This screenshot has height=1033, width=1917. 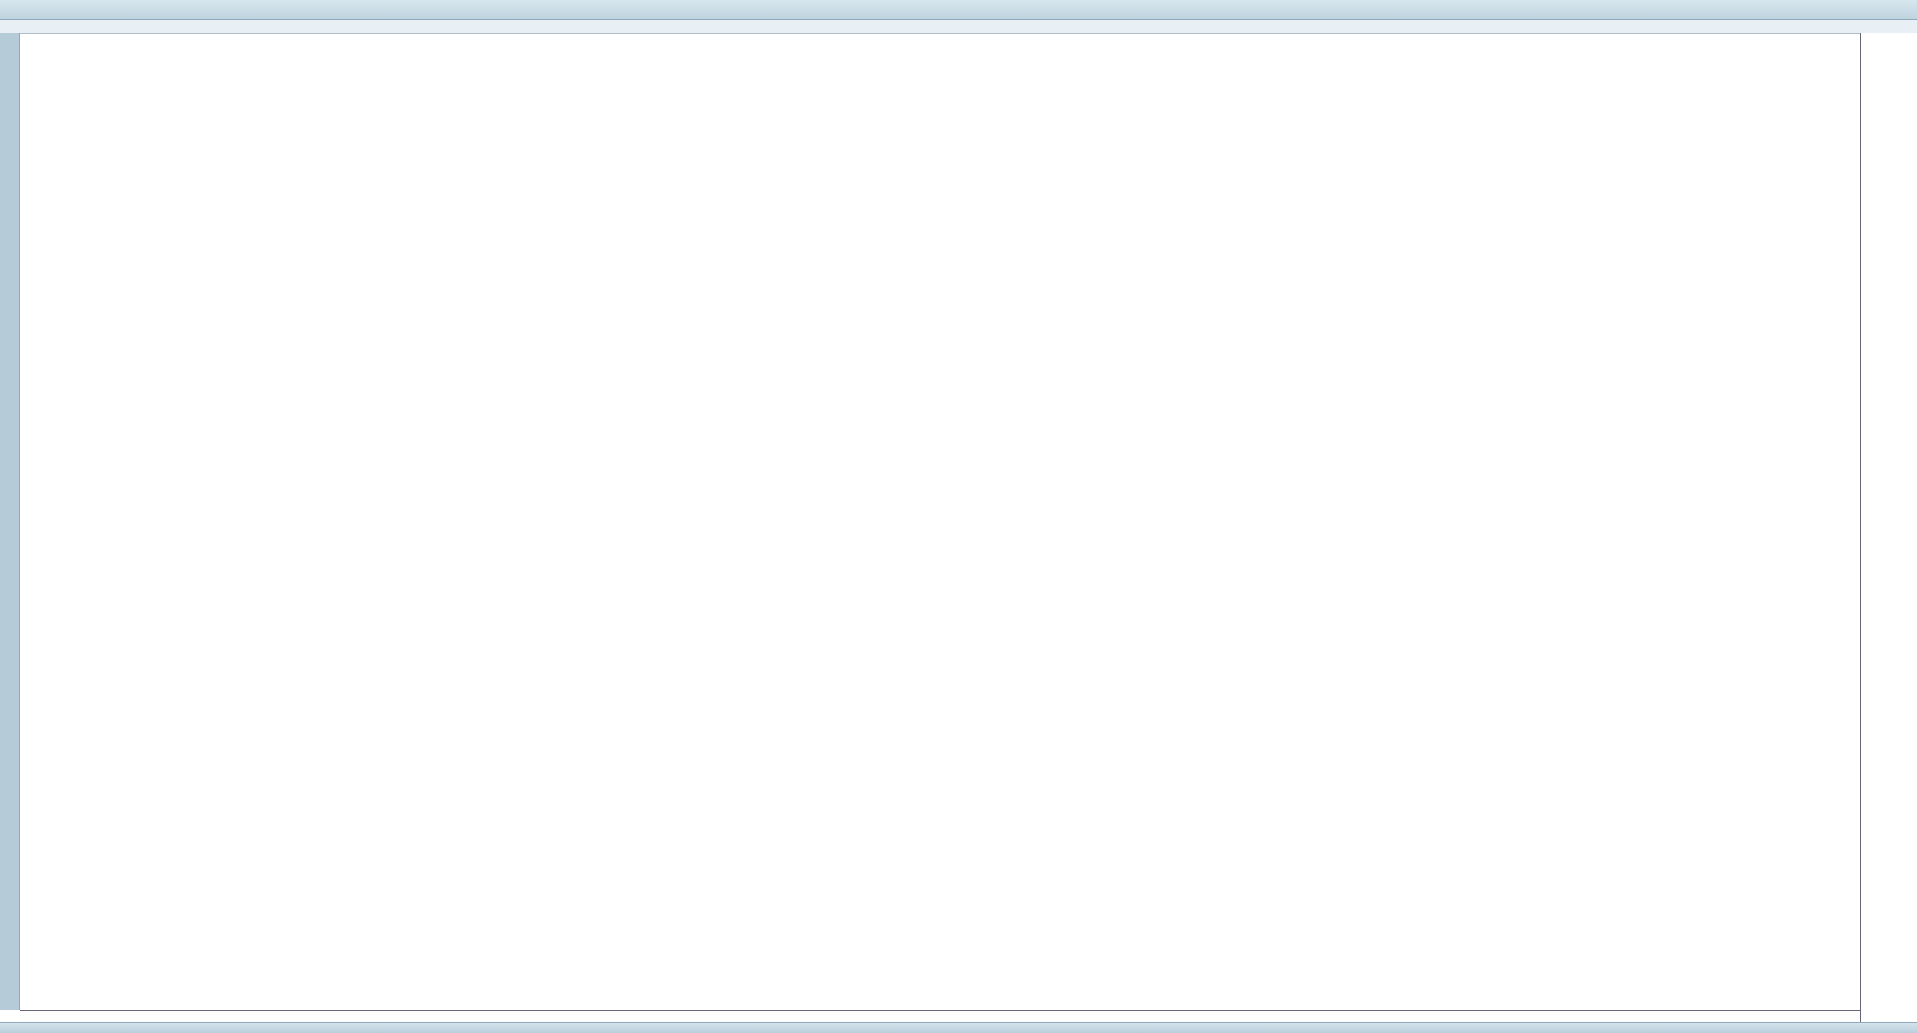 I want to click on status-bar, so click(x=958, y=1027).